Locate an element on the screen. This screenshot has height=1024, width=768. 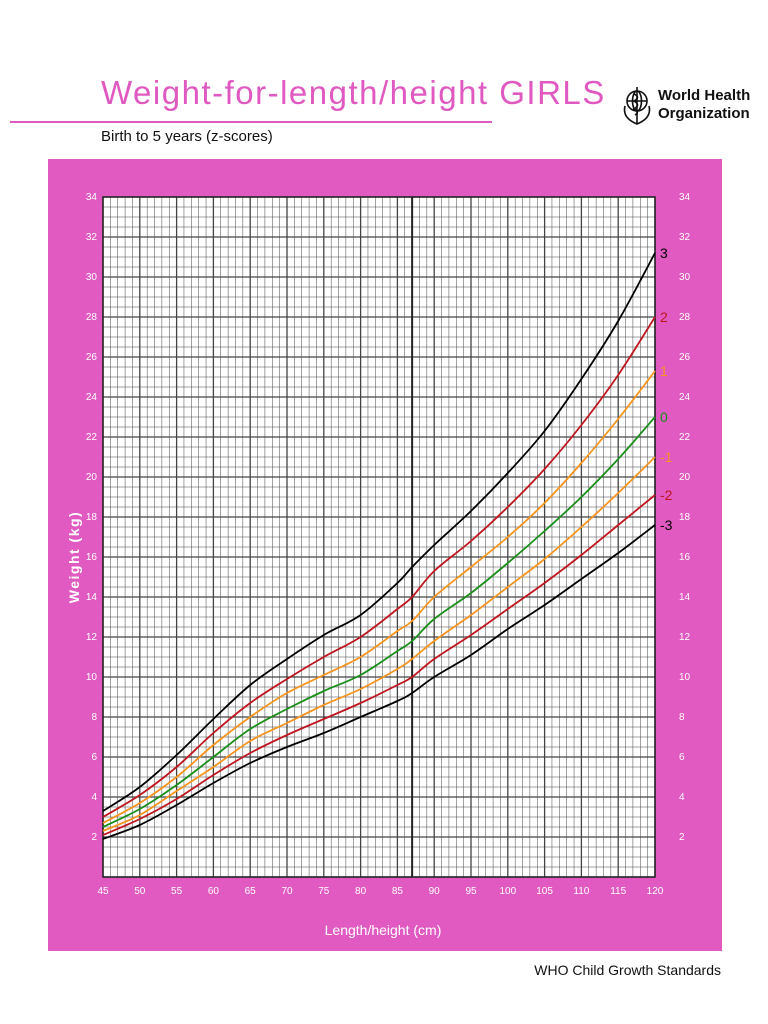
y-tick-label-left: 26 is located at coordinates (92, 357).